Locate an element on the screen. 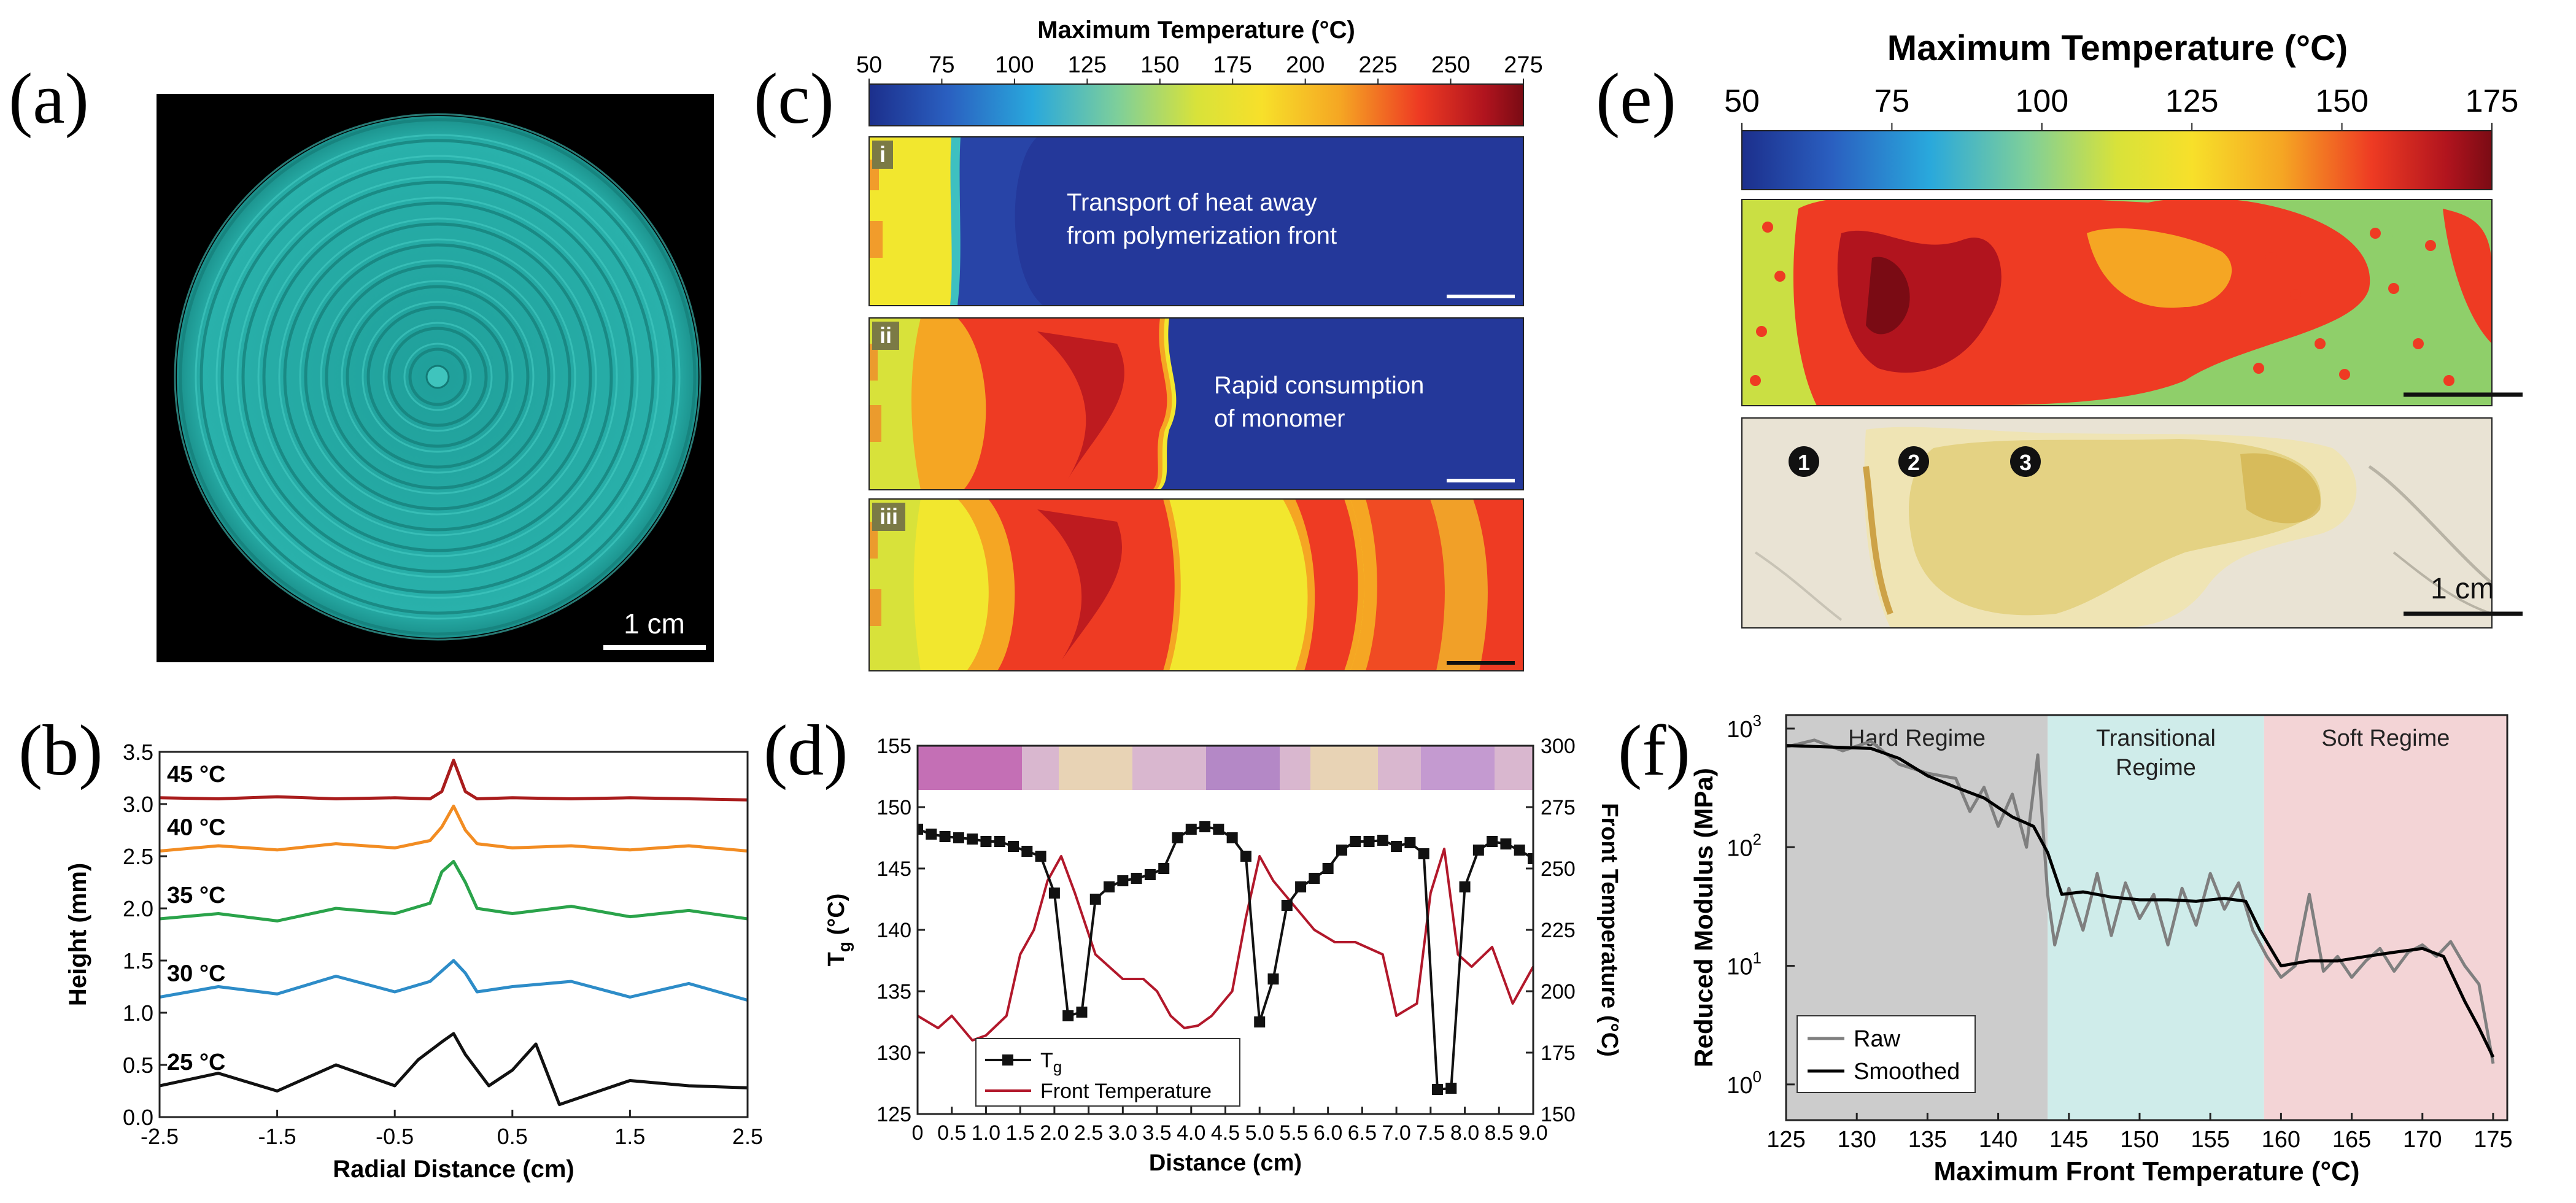  panel-label-f: (f) is located at coordinates (1654, 750).